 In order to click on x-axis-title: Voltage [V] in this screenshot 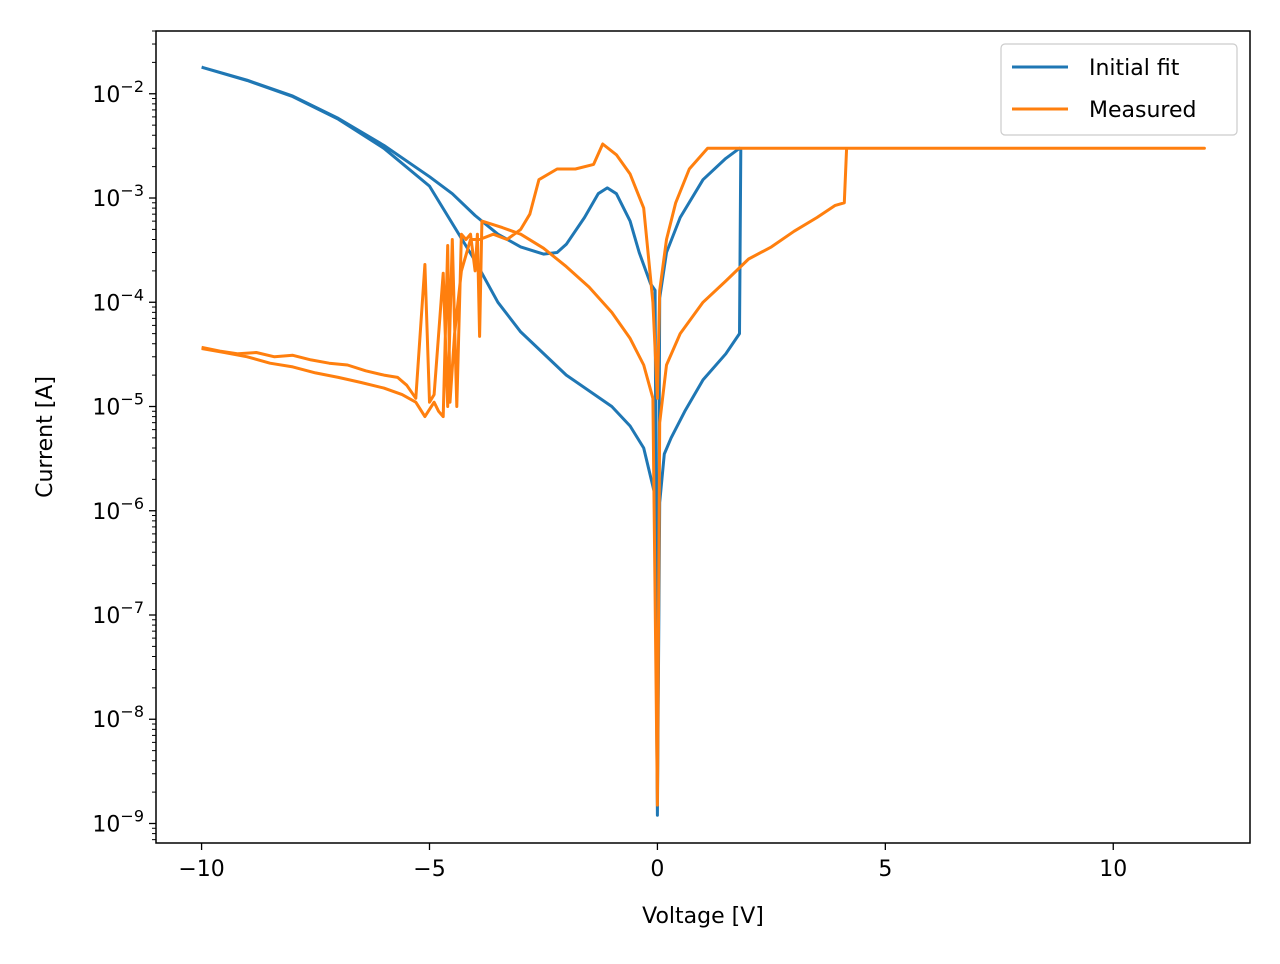, I will do `click(703, 916)`.